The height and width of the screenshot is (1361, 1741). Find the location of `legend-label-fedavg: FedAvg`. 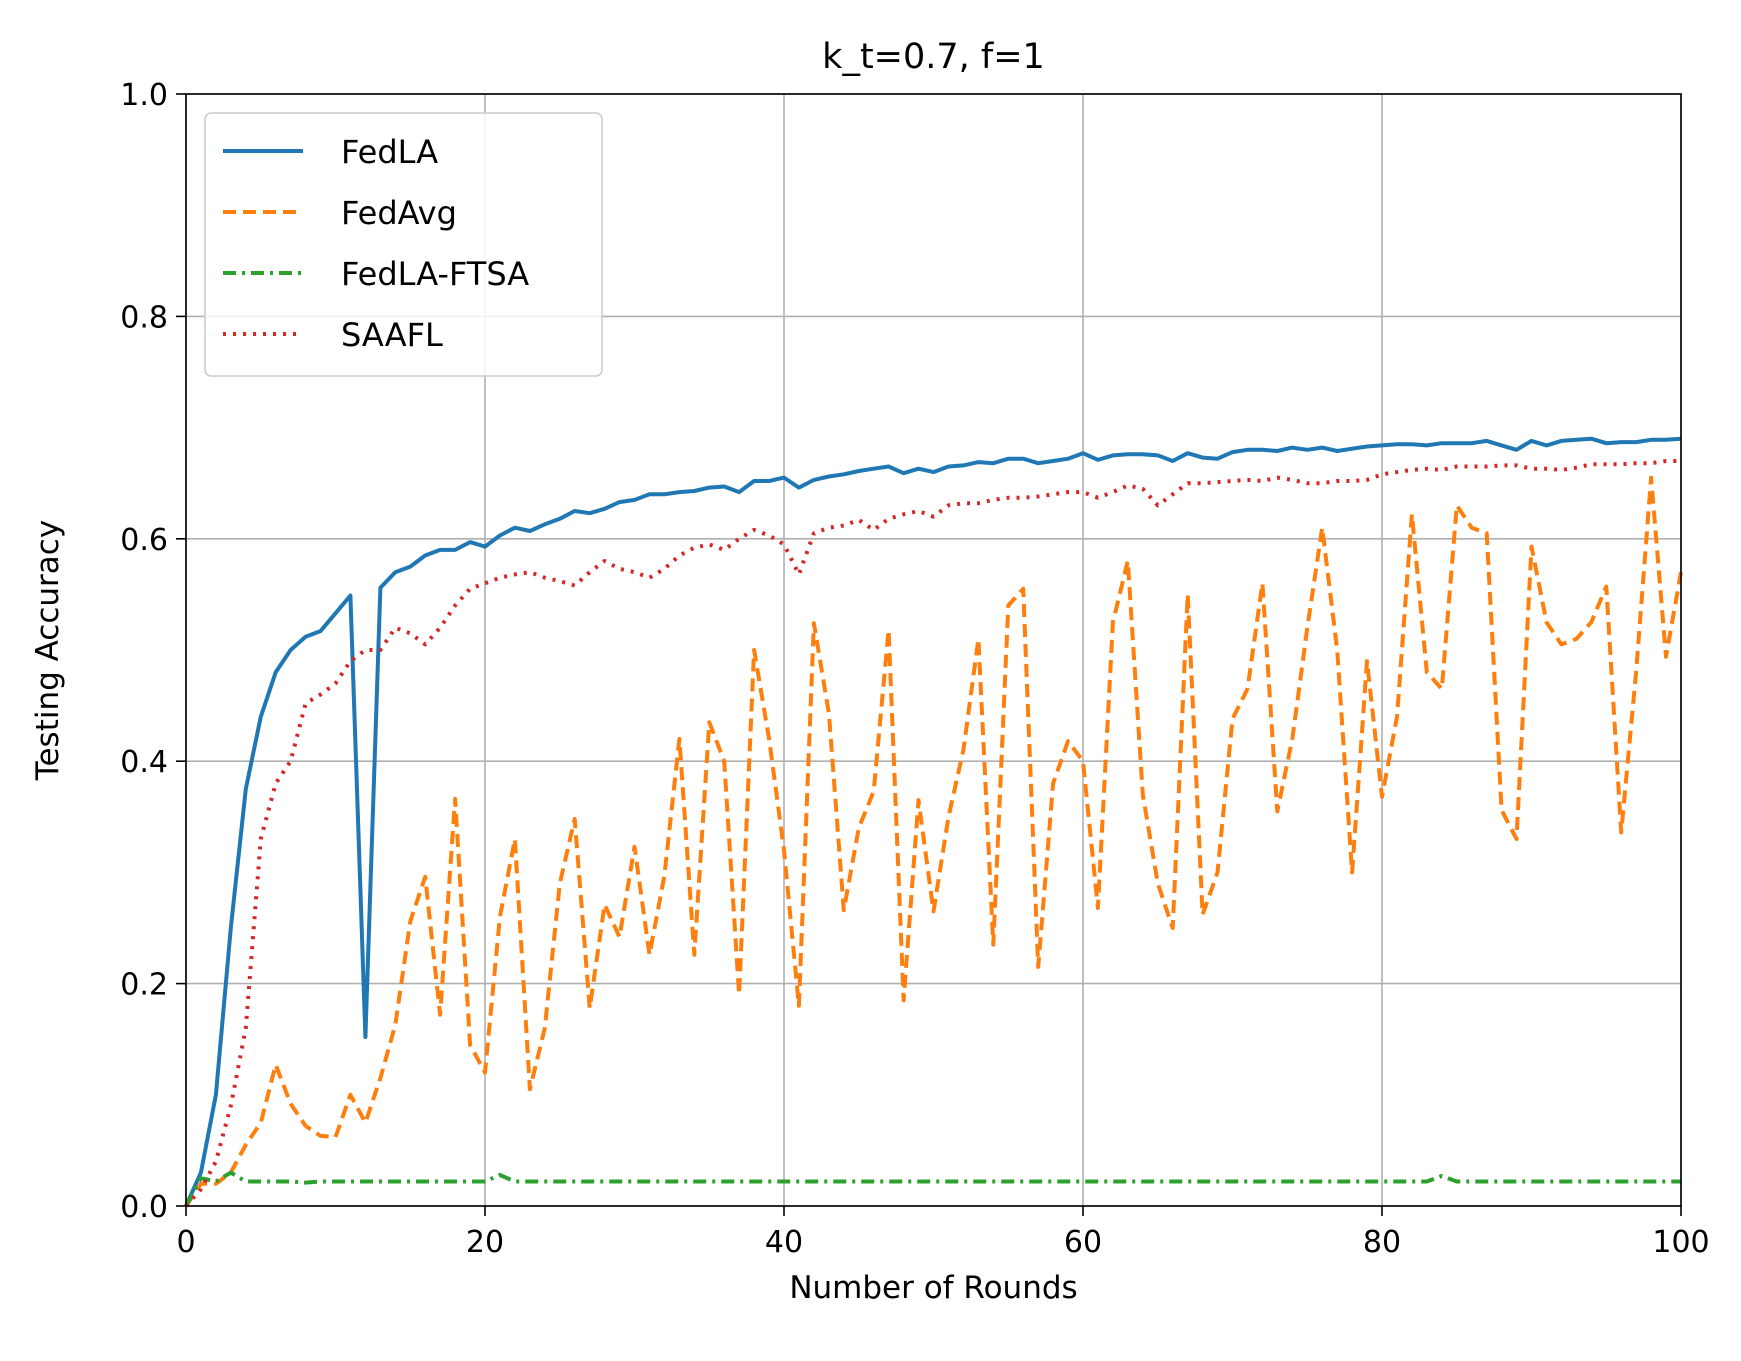

legend-label-fedavg: FedAvg is located at coordinates (399, 213).